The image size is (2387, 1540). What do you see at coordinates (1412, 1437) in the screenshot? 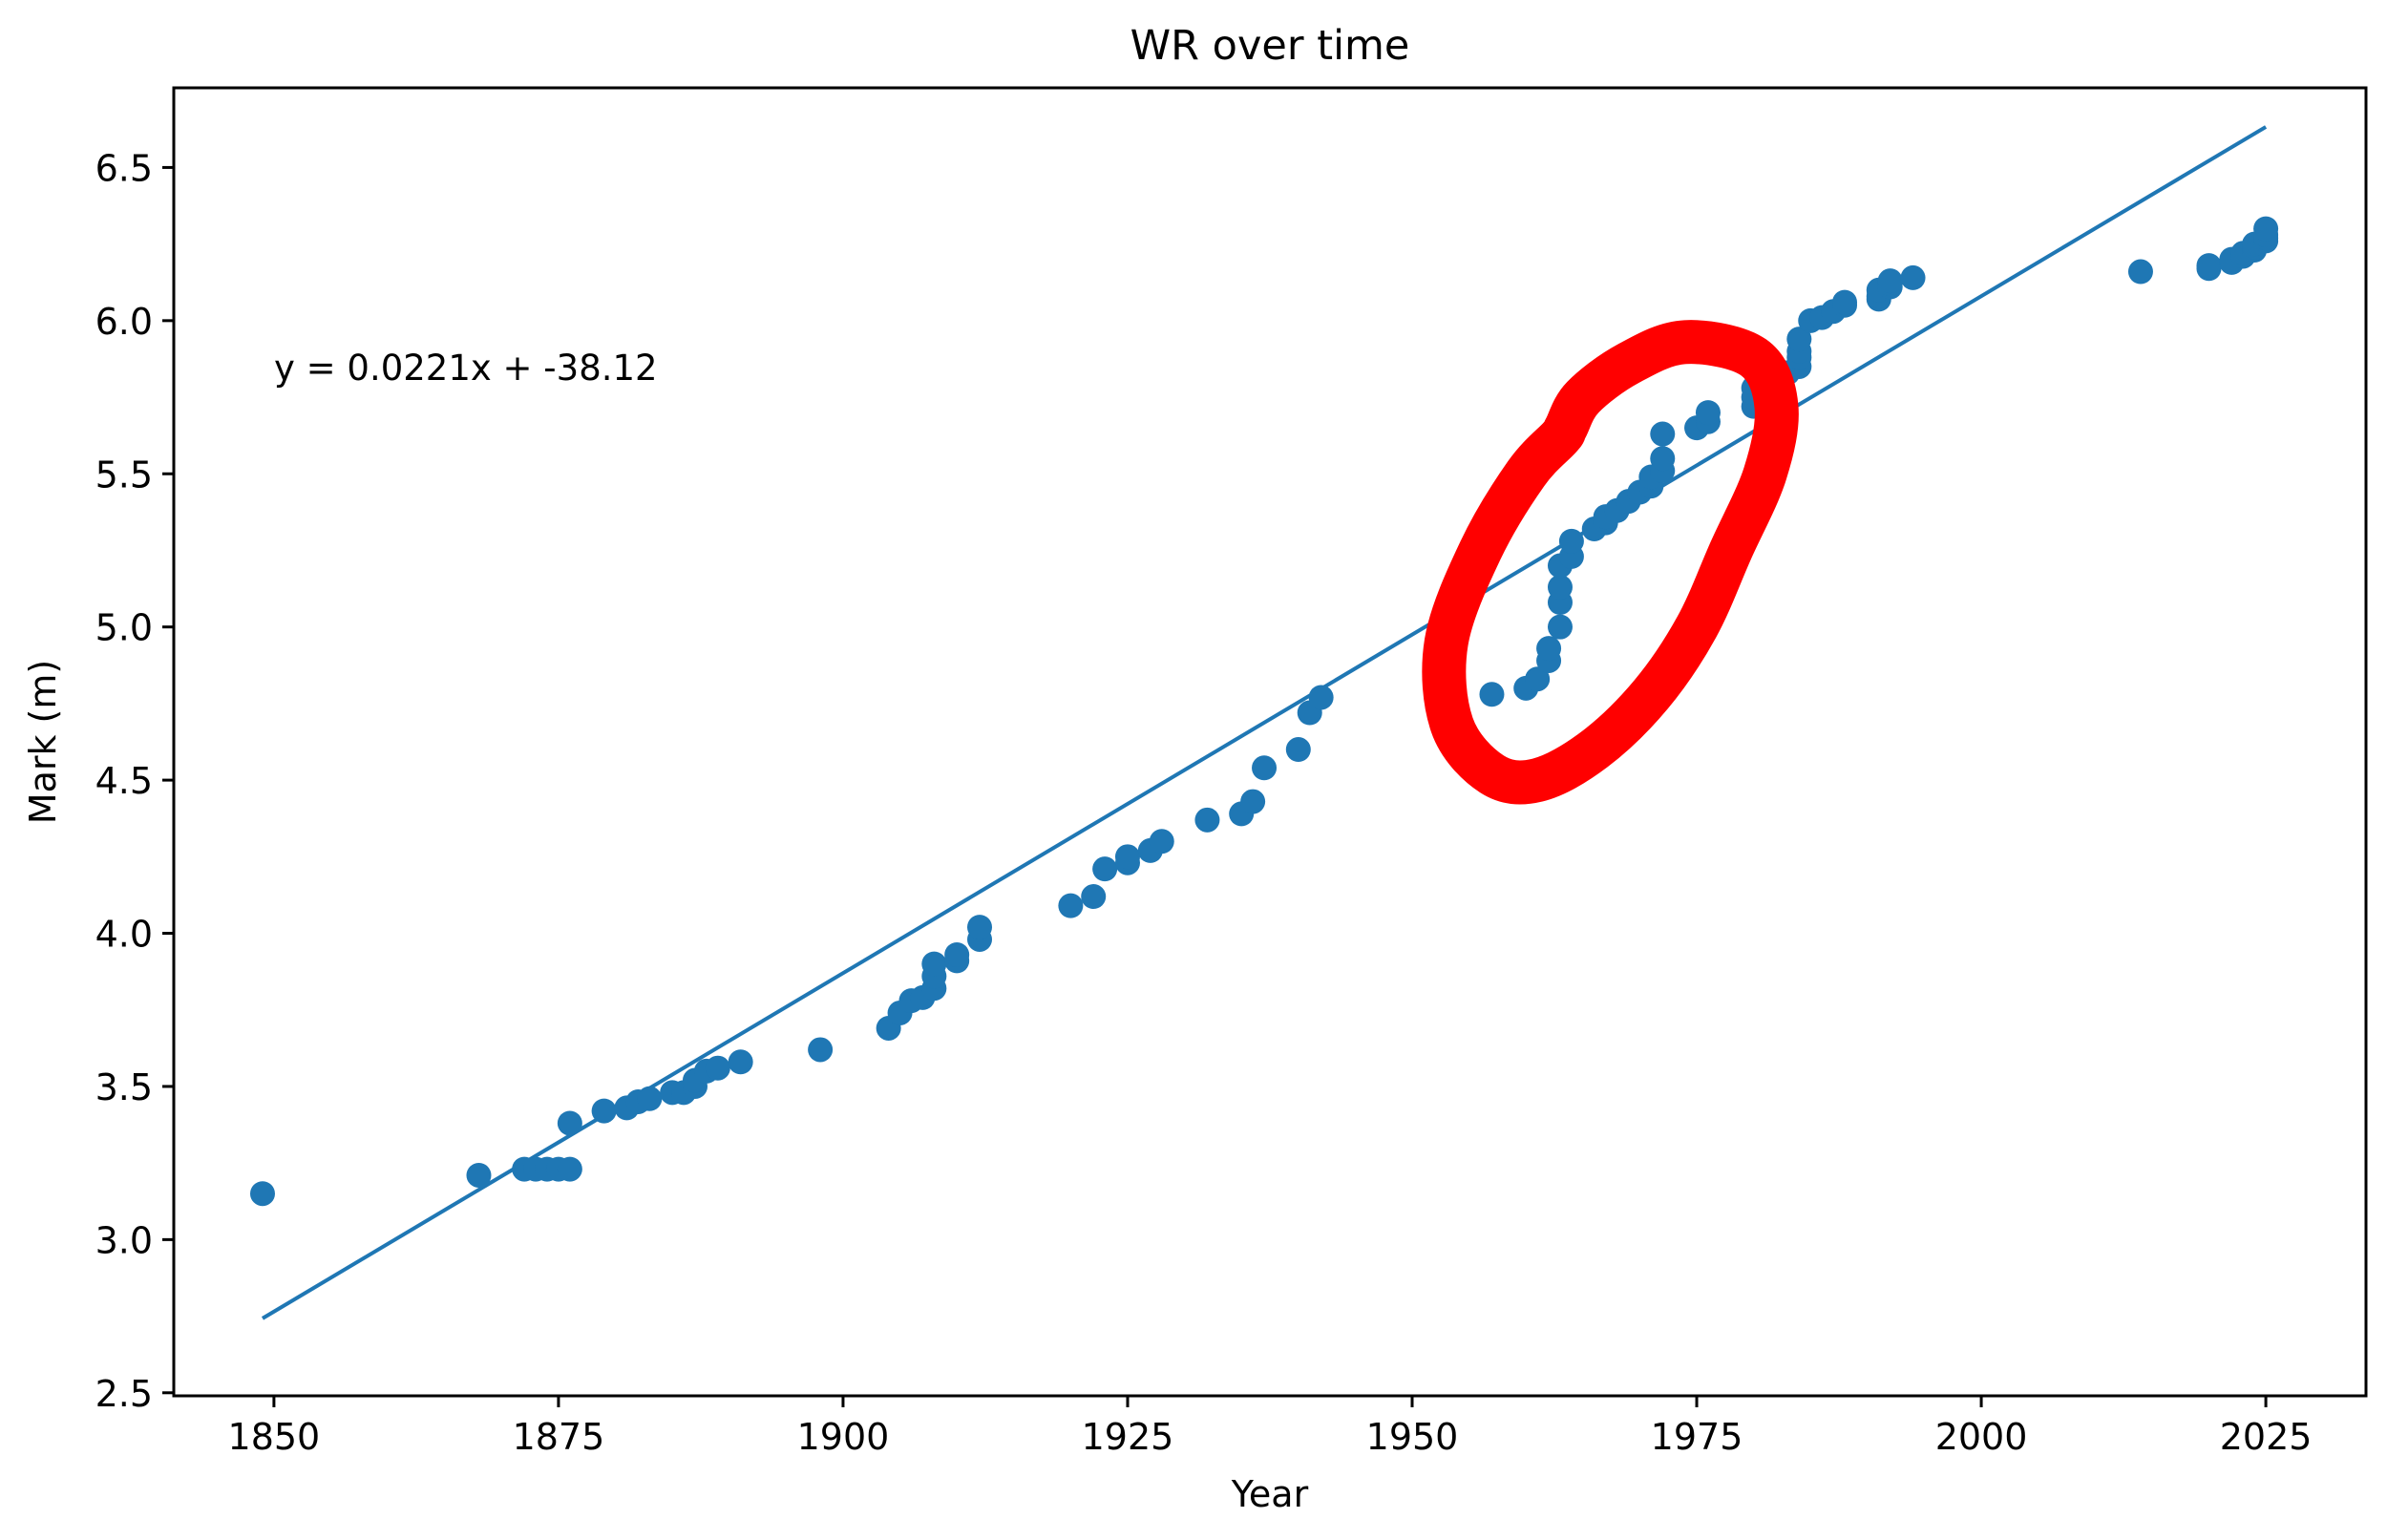
I see `x-tick-label: 1950` at bounding box center [1412, 1437].